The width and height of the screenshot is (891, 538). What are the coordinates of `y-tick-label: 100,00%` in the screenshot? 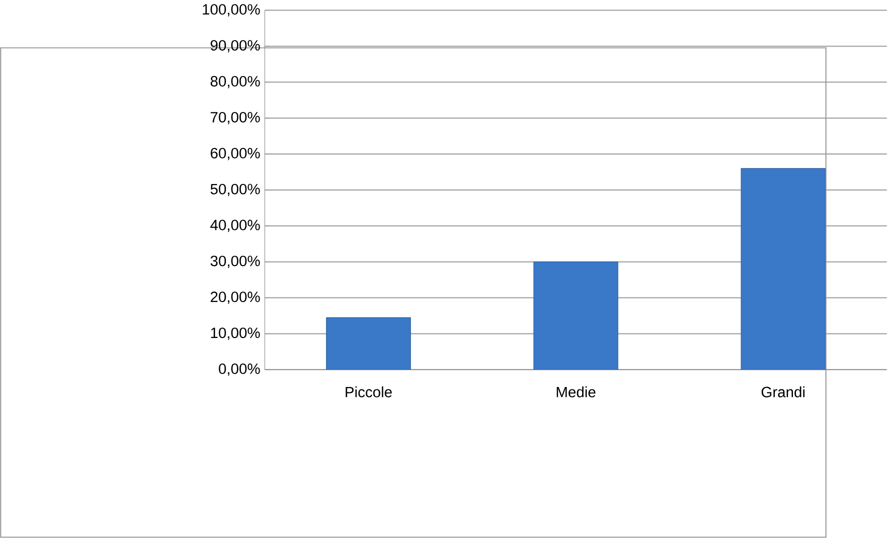 It's located at (231, 10).